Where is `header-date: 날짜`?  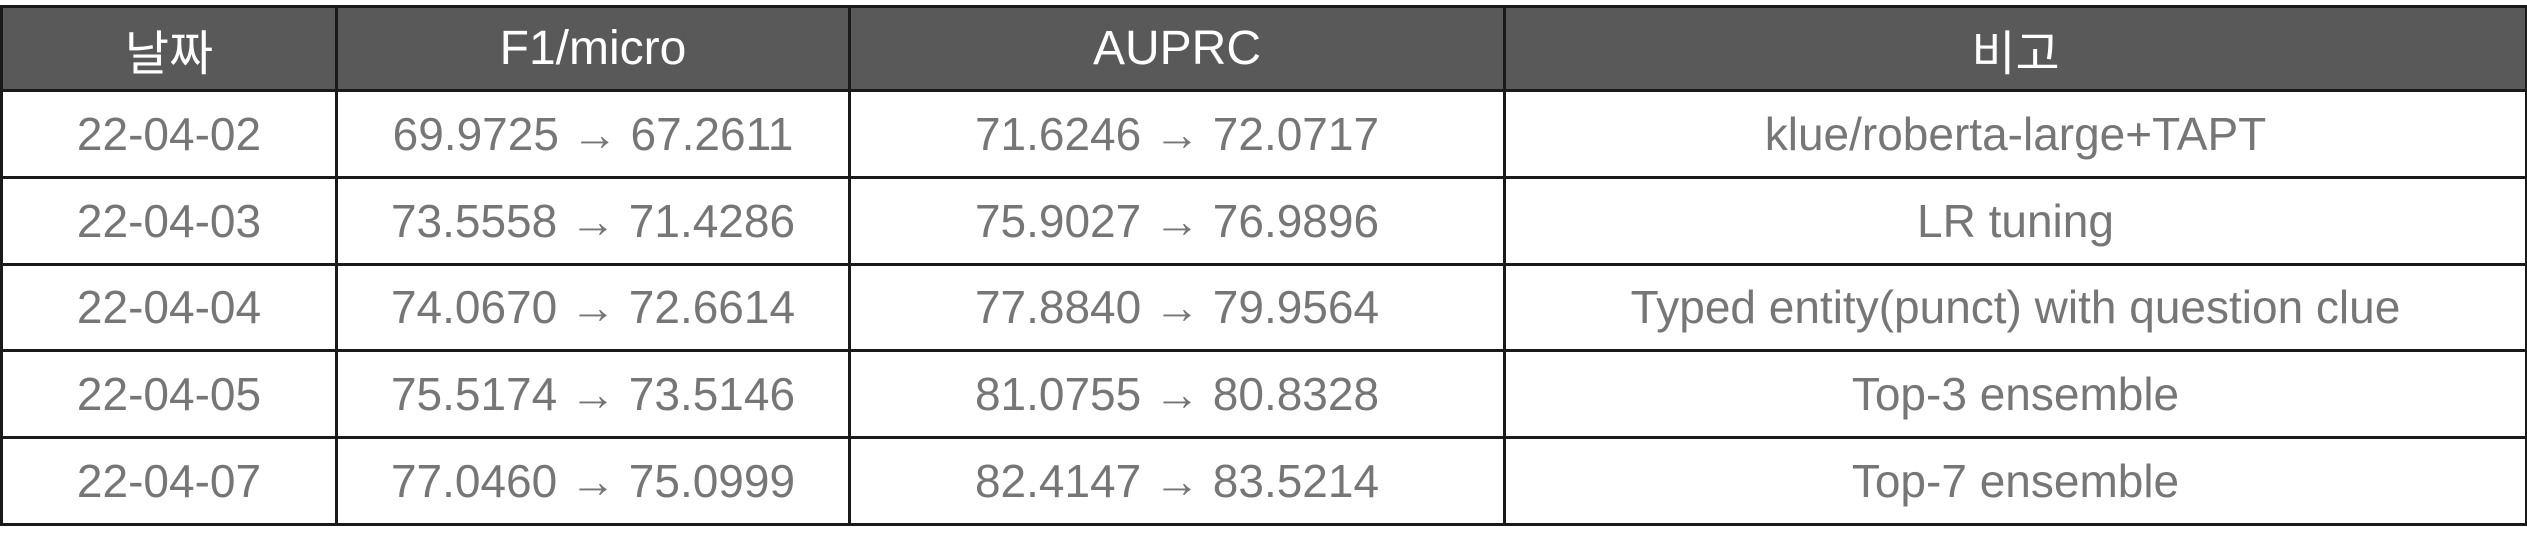
header-date: 날짜 is located at coordinates (169, 48).